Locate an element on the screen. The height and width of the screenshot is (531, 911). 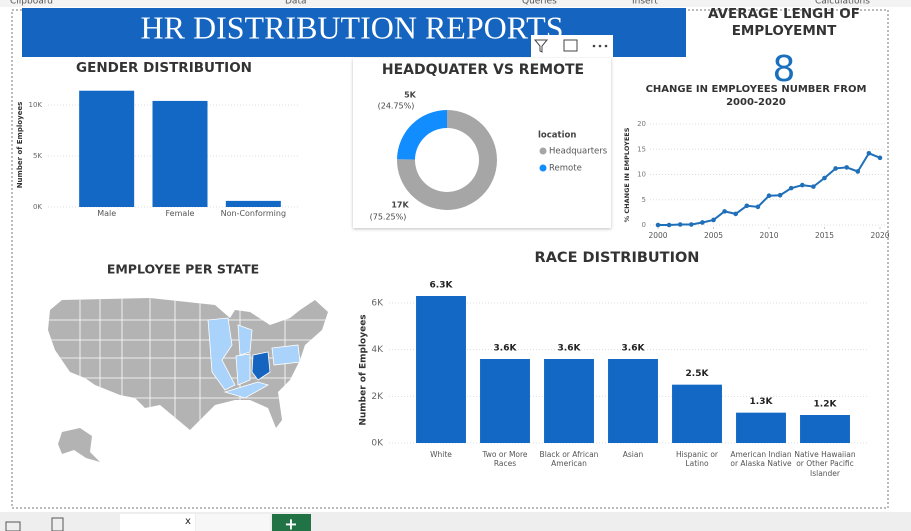
ribbon-label: Insert is located at coordinates (645, 3).